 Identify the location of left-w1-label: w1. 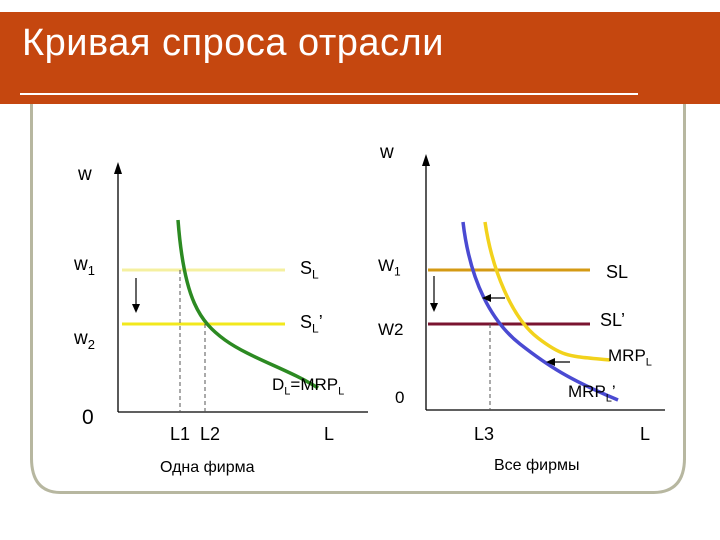
(84, 266).